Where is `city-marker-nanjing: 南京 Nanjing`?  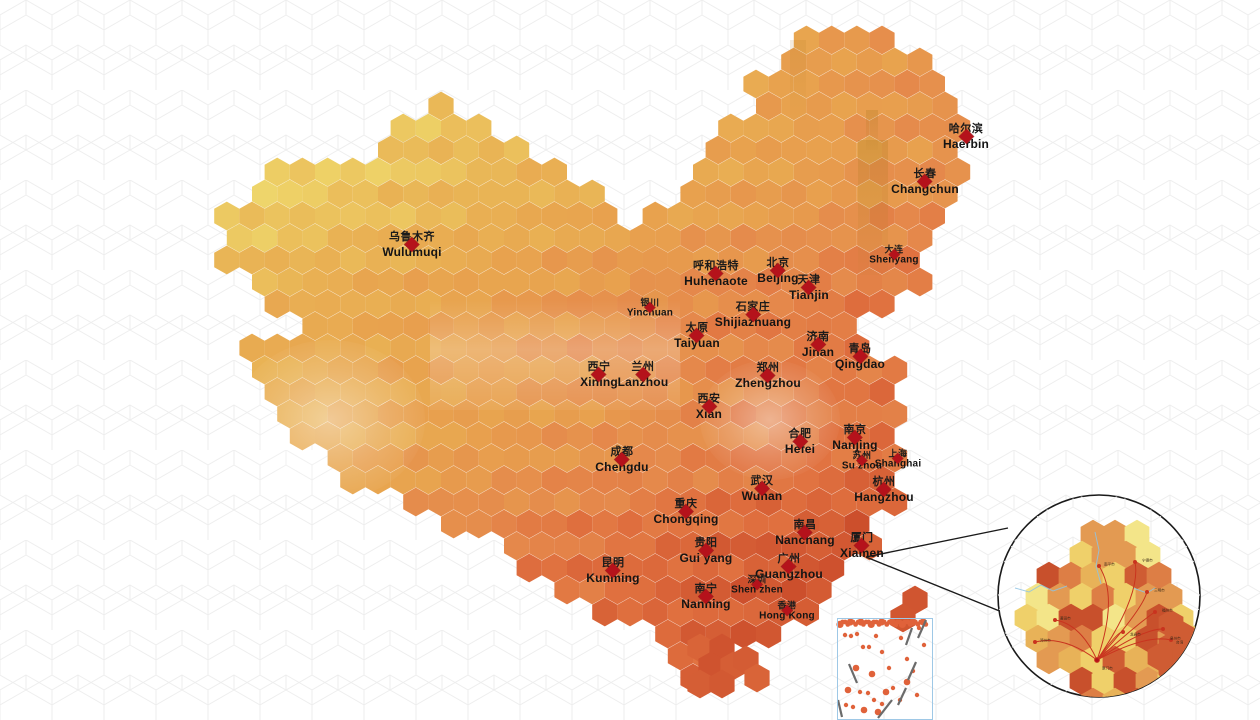 city-marker-nanjing: 南京 Nanjing is located at coordinates (854, 438).